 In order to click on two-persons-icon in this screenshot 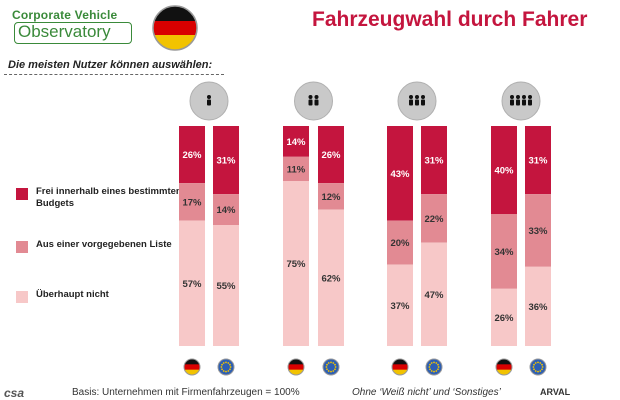, I will do `click(313, 101)`.